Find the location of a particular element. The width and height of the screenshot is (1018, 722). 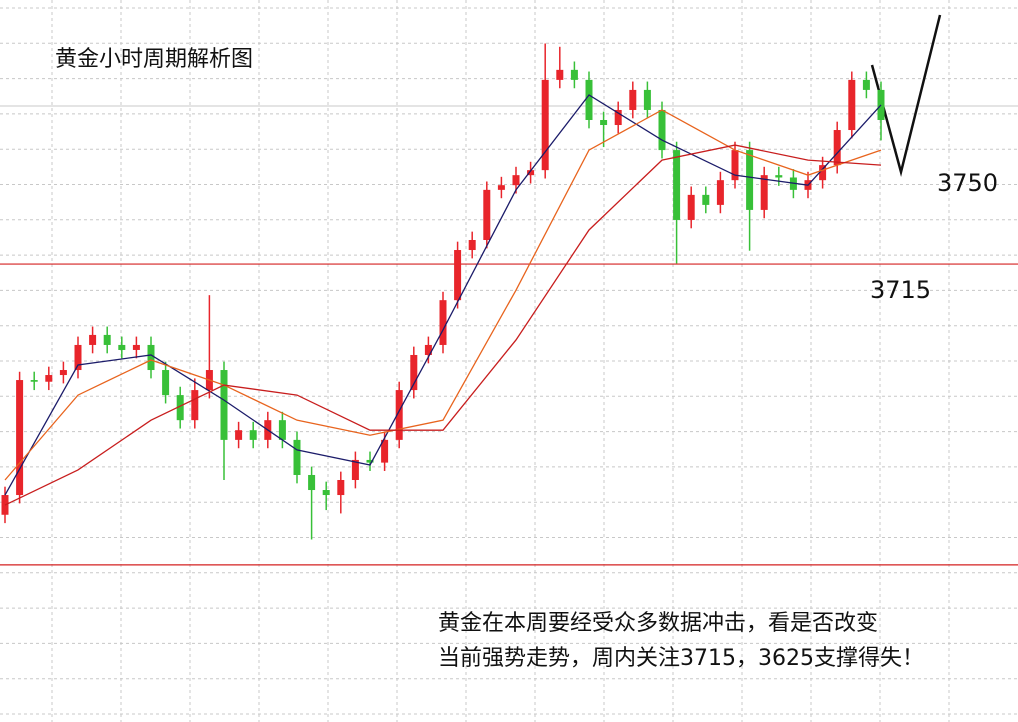

level-label: 3715 is located at coordinates (900, 290).